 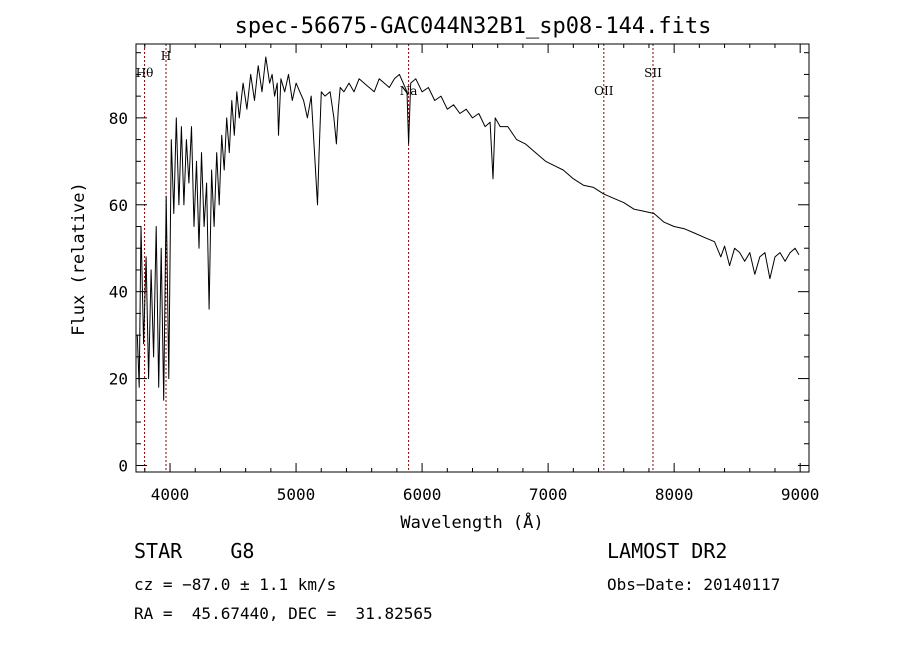 I want to click on cz-label: cz = −87.0 ± 1.1 km/s, so click(x=235, y=584).